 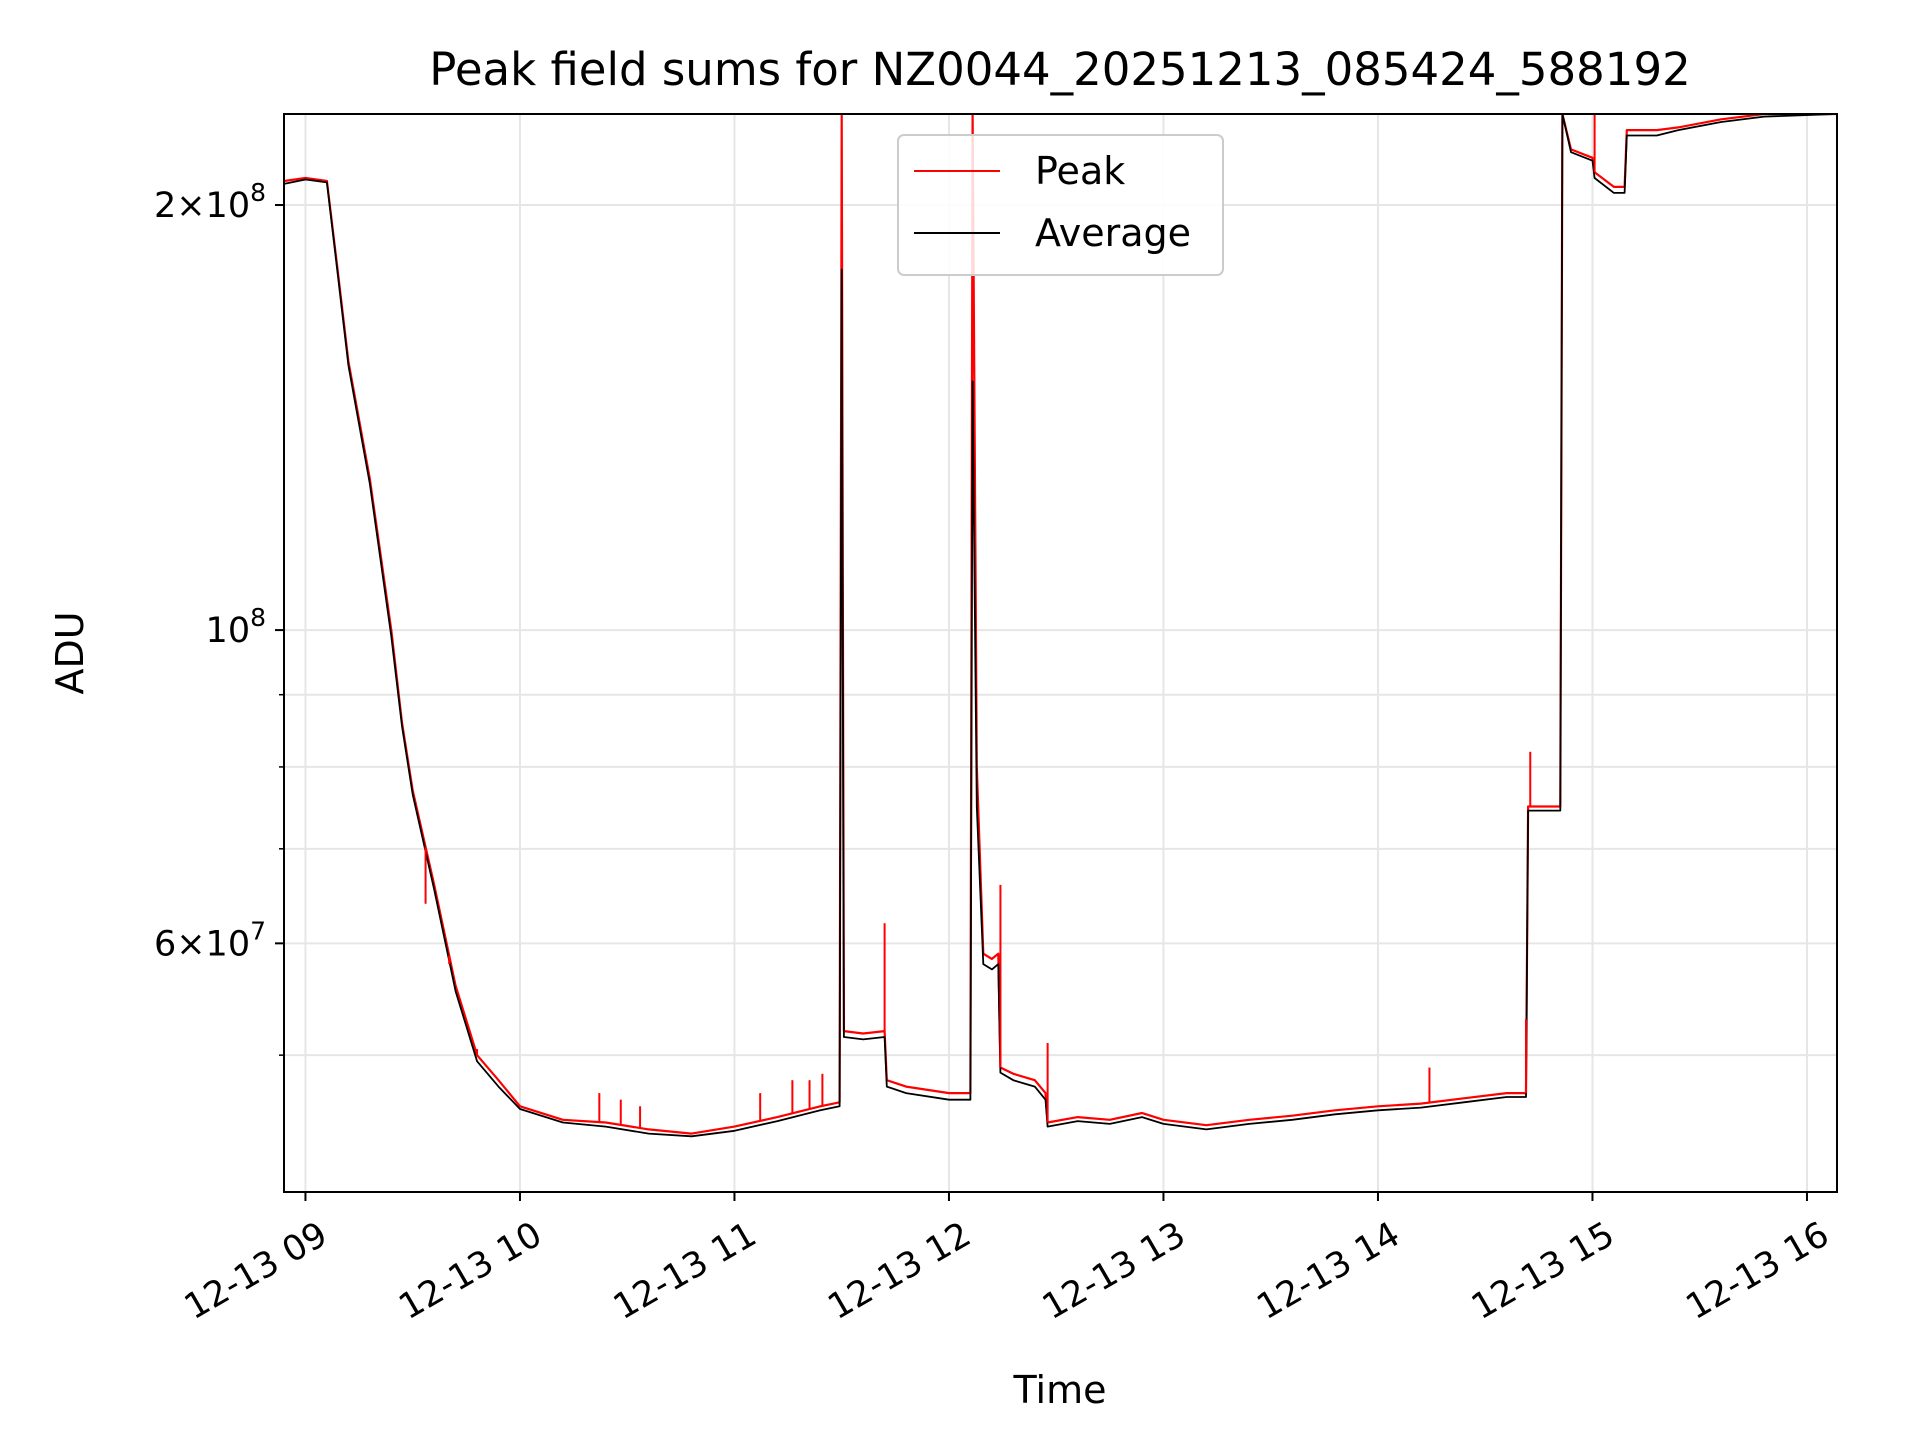 What do you see at coordinates (1113, 233) in the screenshot?
I see `legend-average-label: Average` at bounding box center [1113, 233].